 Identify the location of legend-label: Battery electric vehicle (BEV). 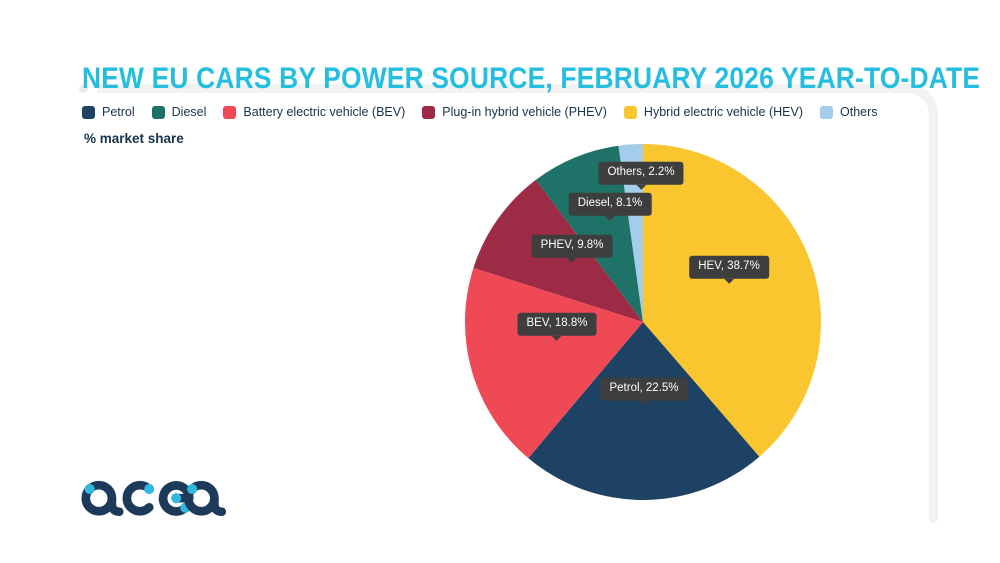
(324, 112).